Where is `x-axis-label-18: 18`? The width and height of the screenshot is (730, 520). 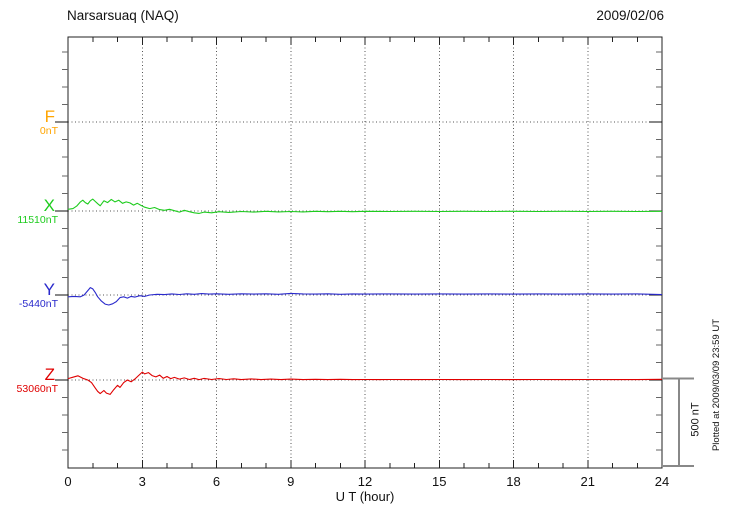 x-axis-label-18: 18 is located at coordinates (513, 481).